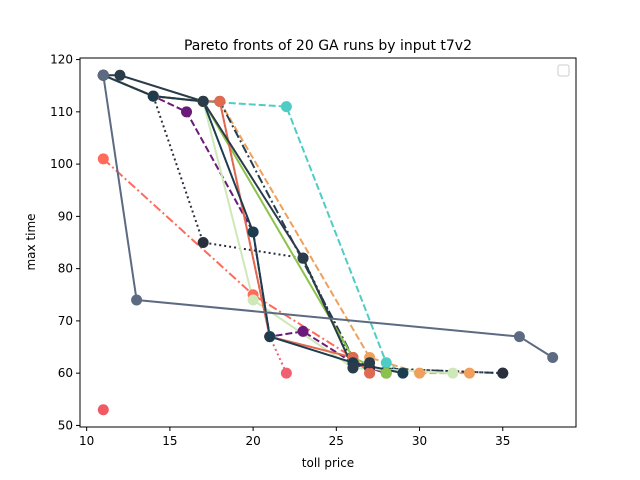 Image resolution: width=640 pixels, height=480 pixels. Describe the element at coordinates (61, 112) in the screenshot. I see `y-tick-label: 110` at that location.